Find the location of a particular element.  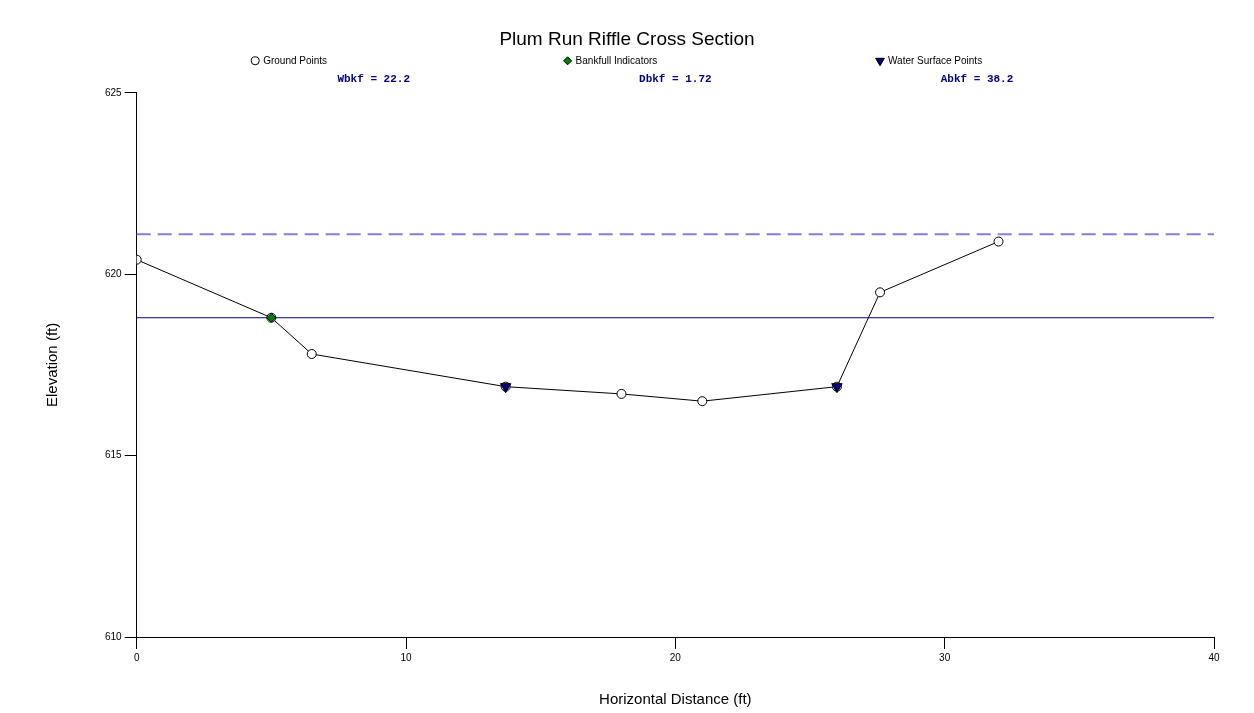

x-tick-label: 10 is located at coordinates (406, 657).